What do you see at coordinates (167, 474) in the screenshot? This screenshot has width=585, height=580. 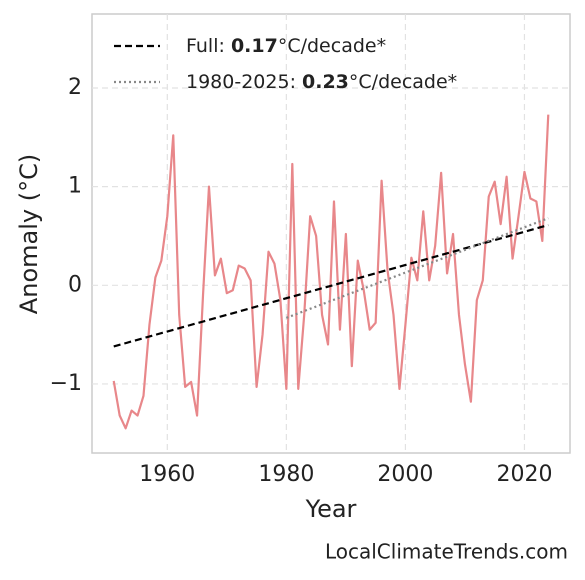 I see `x-tick-label: 1960` at bounding box center [167, 474].